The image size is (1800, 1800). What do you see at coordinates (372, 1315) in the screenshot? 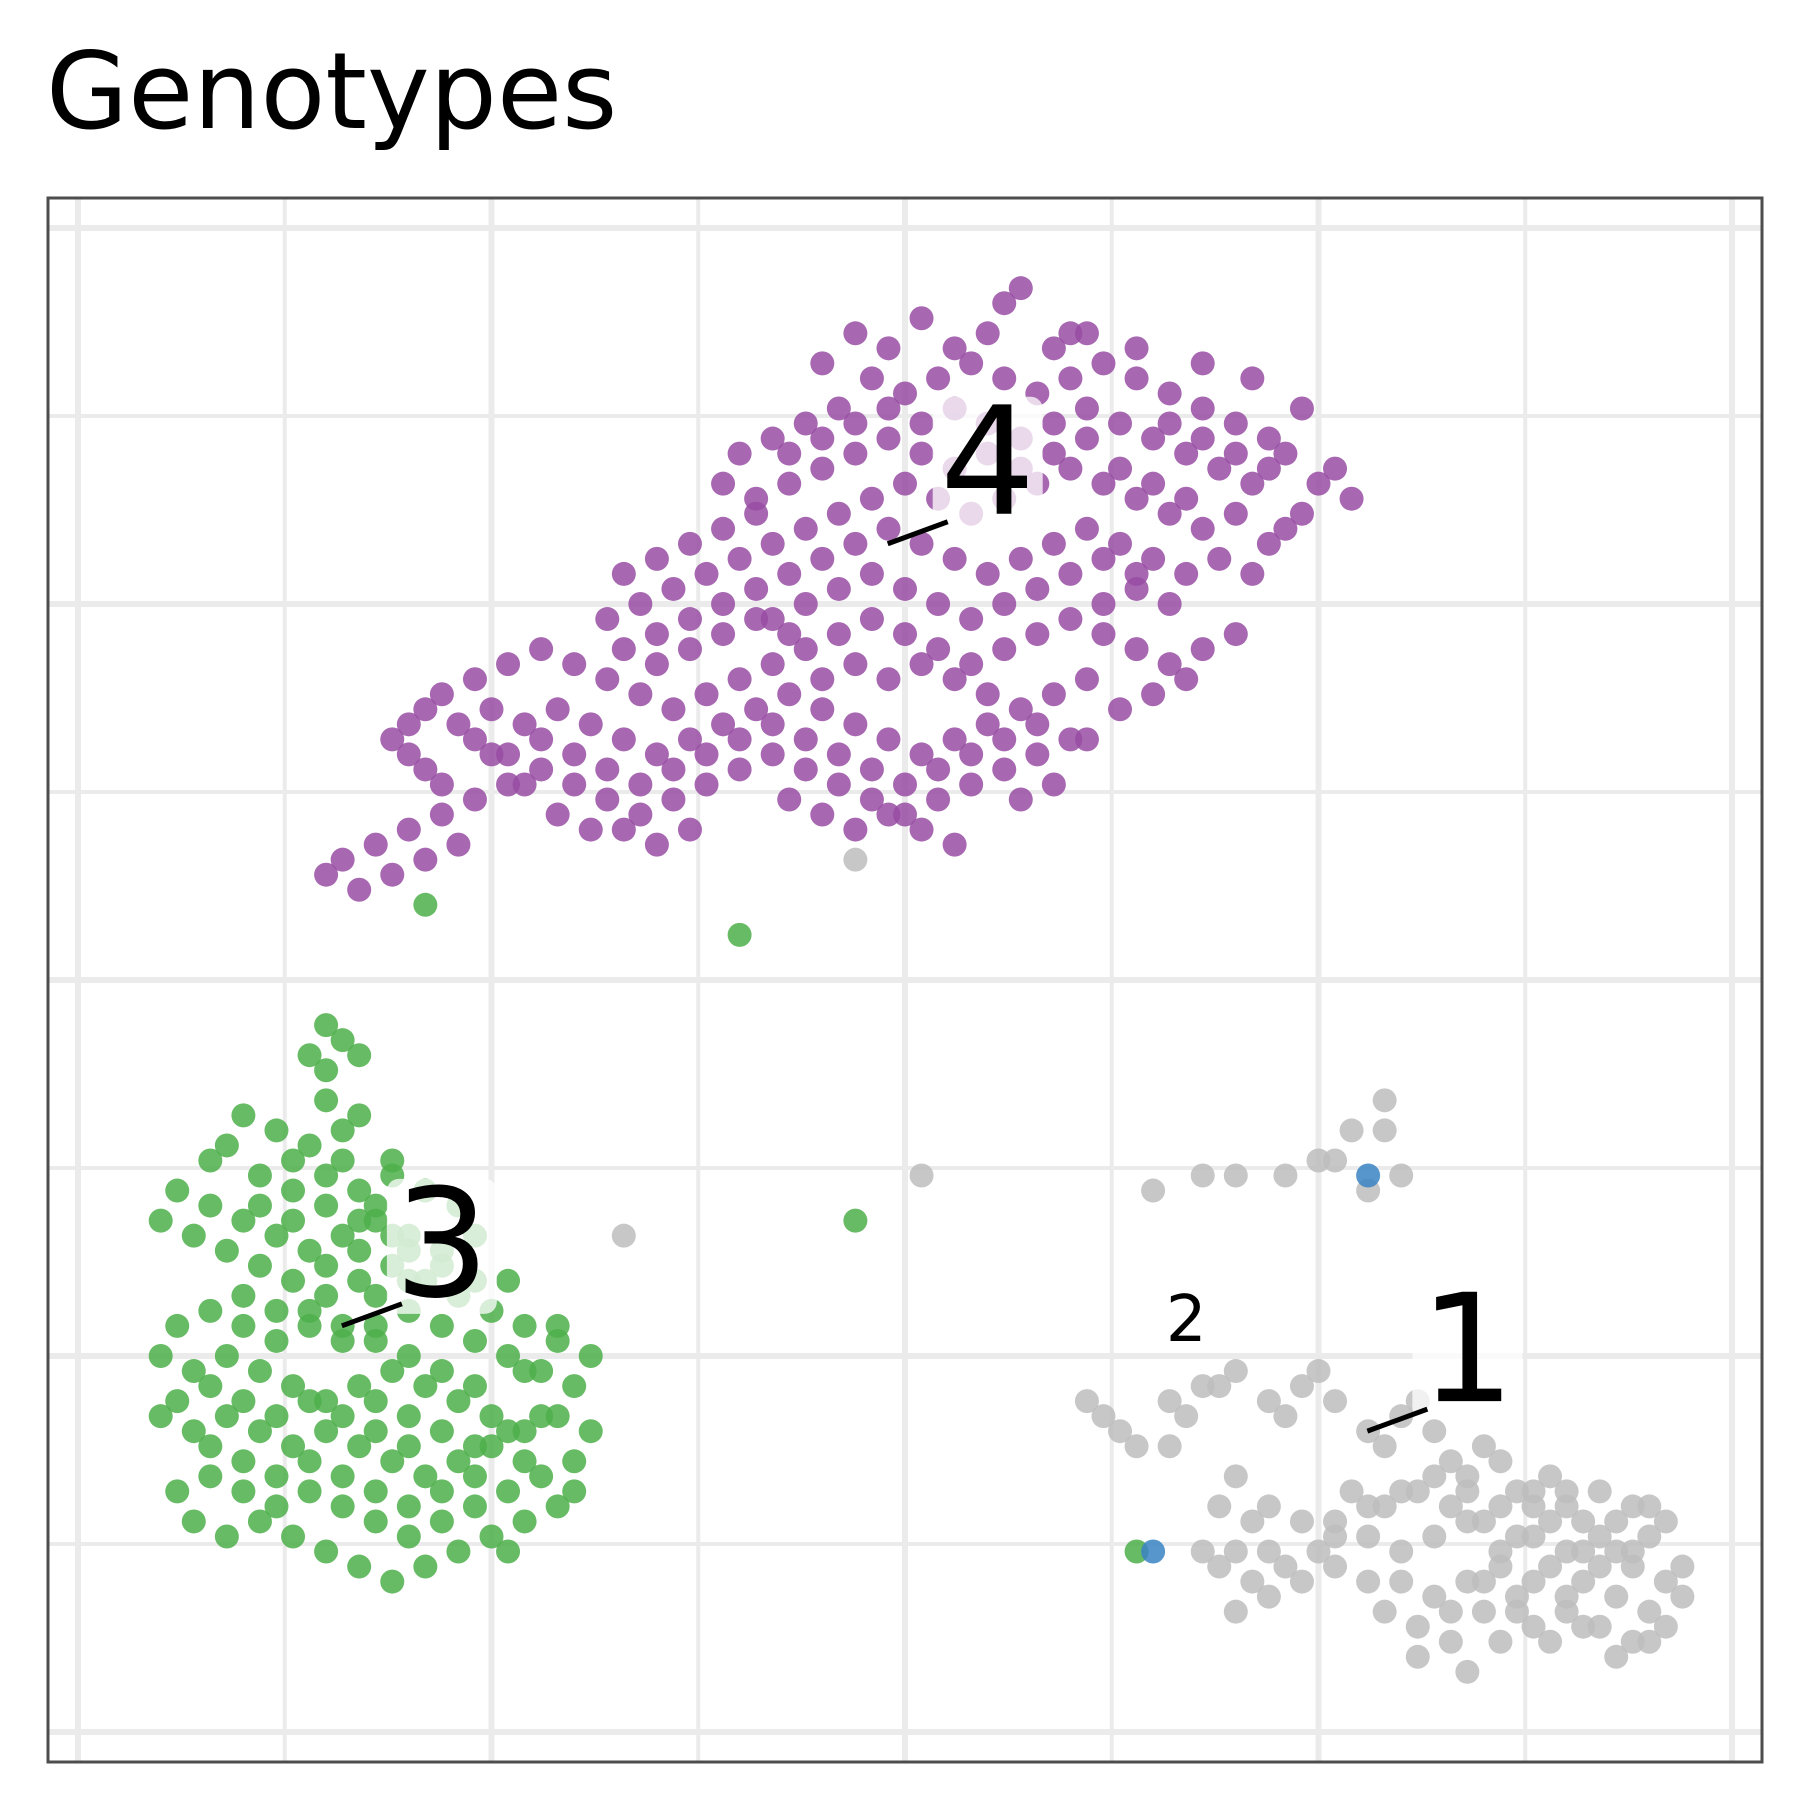
I see `cluster-label-leader-line` at bounding box center [372, 1315].